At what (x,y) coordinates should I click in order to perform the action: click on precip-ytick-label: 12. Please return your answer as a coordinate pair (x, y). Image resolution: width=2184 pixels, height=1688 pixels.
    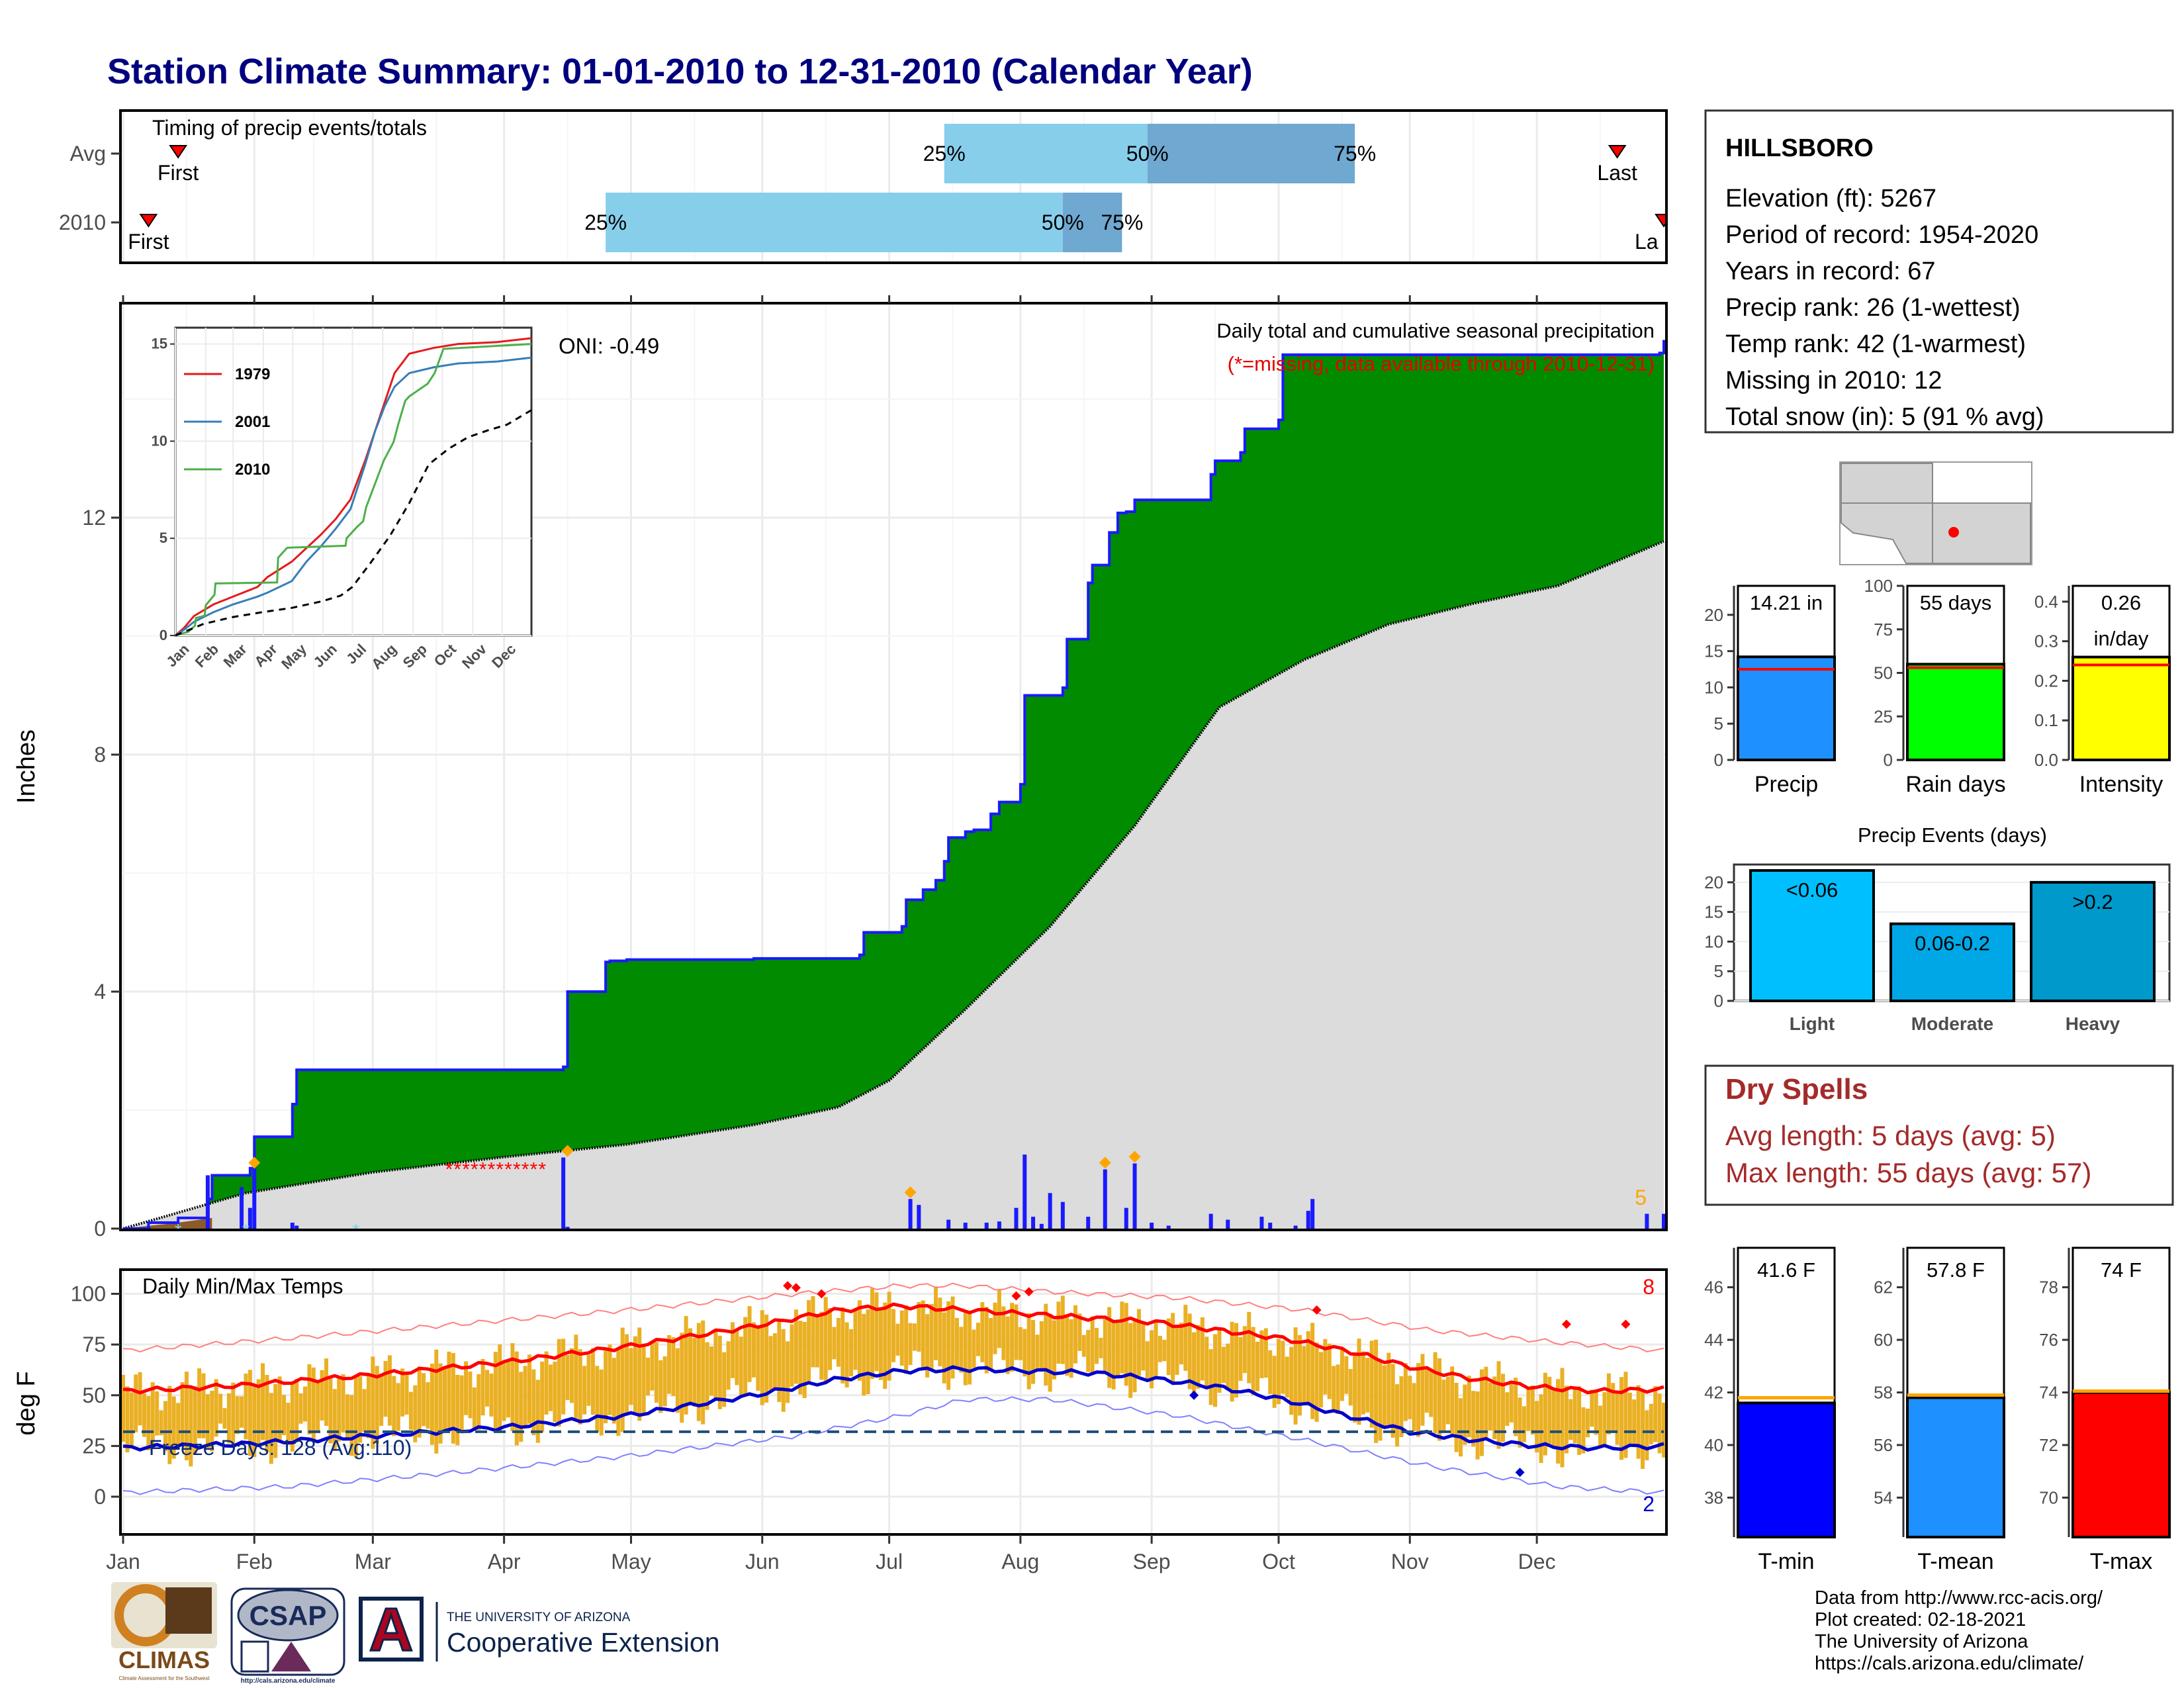
    Looking at the image, I should click on (94, 518).